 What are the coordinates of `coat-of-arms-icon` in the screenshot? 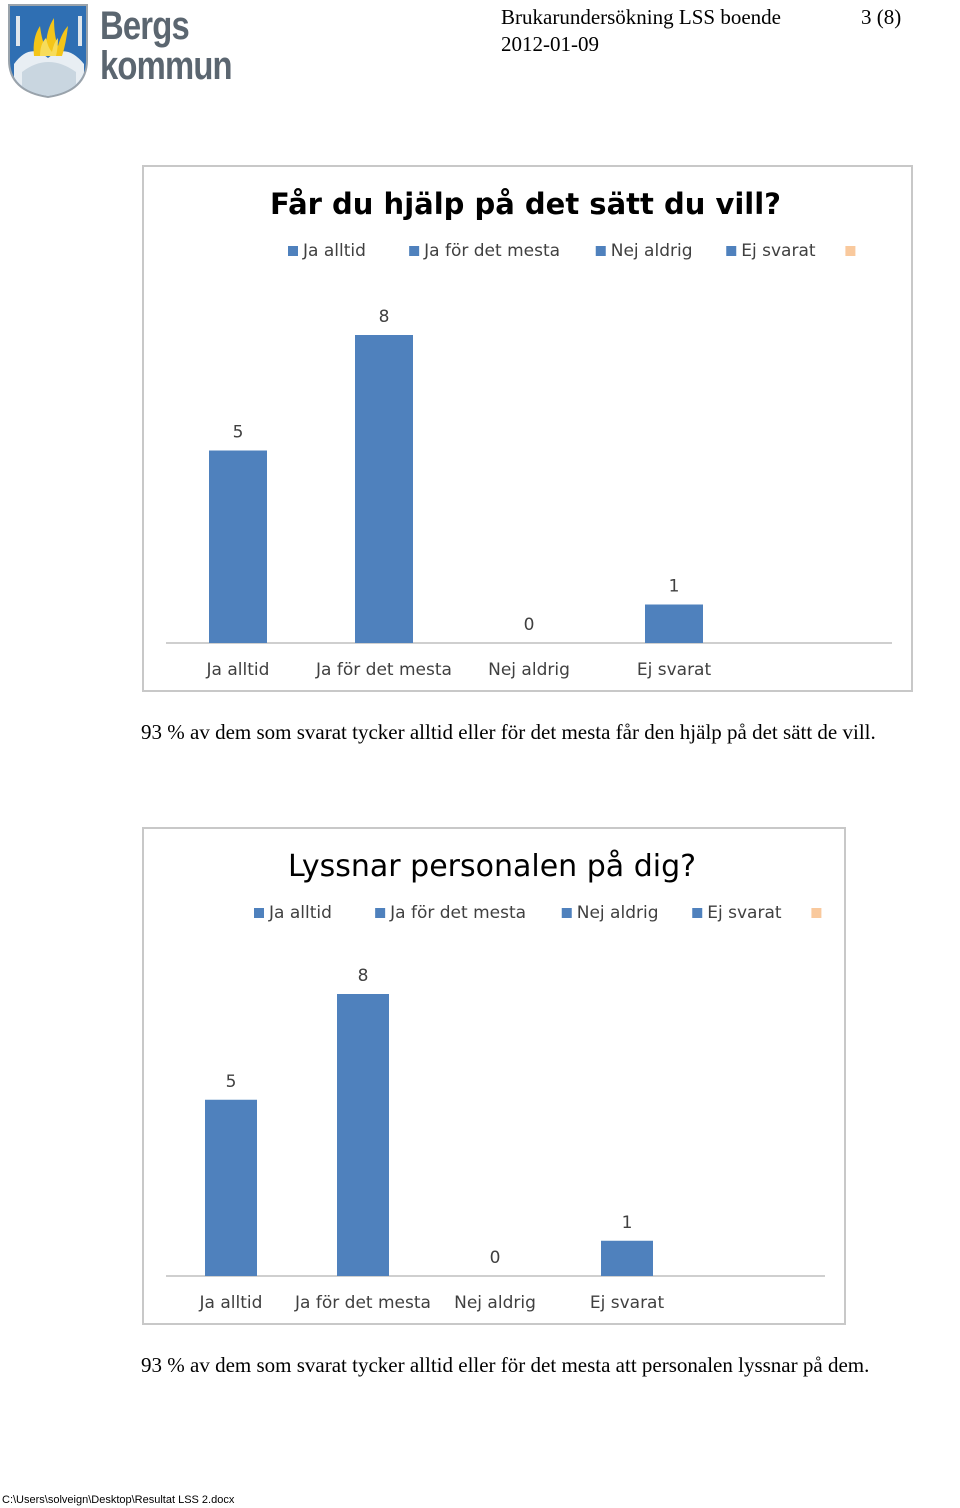 It's located at (48, 51).